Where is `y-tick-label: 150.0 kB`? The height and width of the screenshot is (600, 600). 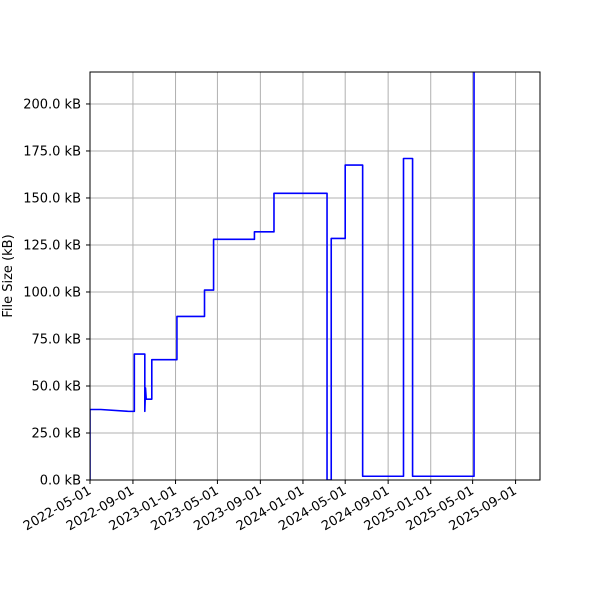 y-tick-label: 150.0 kB is located at coordinates (52, 198).